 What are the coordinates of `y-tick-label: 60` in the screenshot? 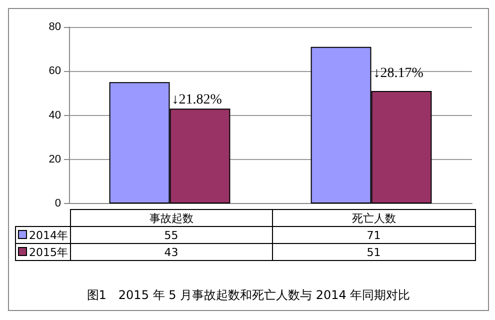 It's located at (54, 71).